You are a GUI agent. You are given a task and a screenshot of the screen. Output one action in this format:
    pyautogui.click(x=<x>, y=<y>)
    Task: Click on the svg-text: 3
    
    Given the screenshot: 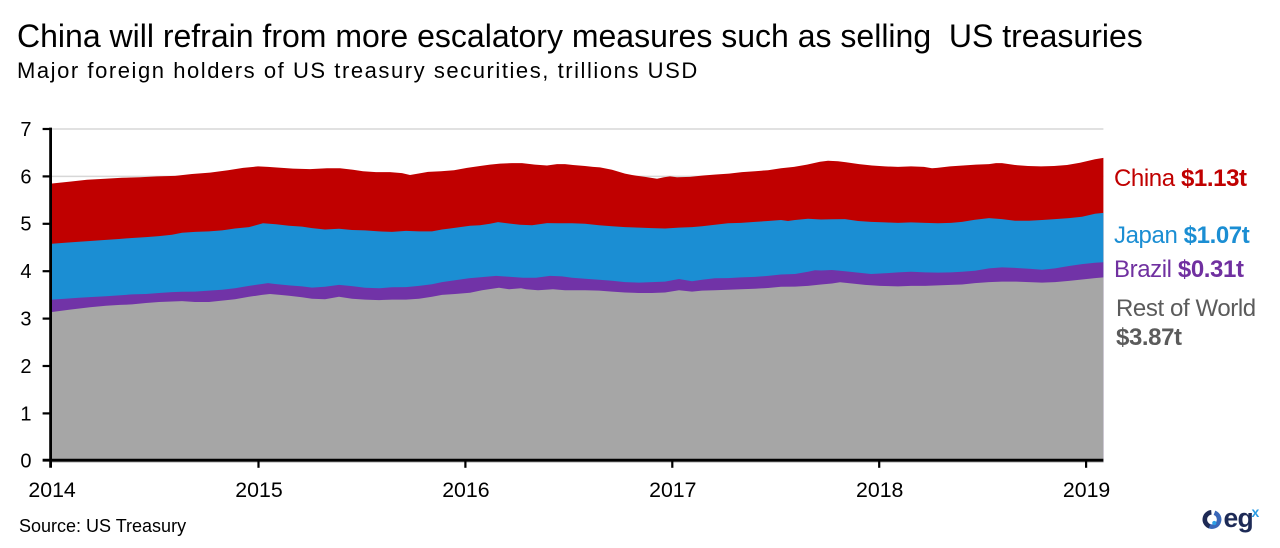 What is the action you would take?
    pyautogui.click(x=25, y=320)
    